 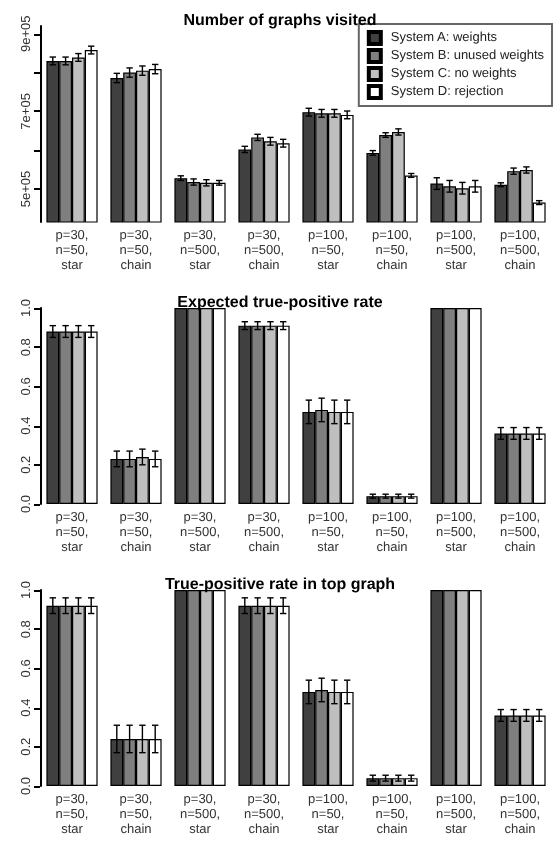 What do you see at coordinates (280, 302) in the screenshot?
I see `chart-title: Expected true-positive rate` at bounding box center [280, 302].